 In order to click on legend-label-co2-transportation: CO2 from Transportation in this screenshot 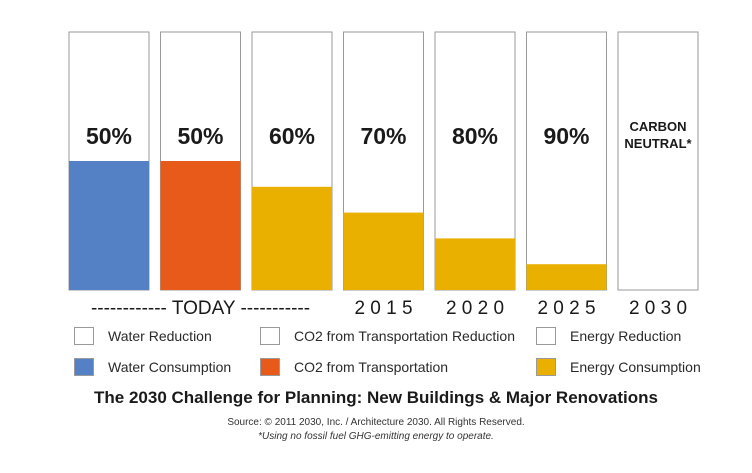, I will do `click(371, 367)`.